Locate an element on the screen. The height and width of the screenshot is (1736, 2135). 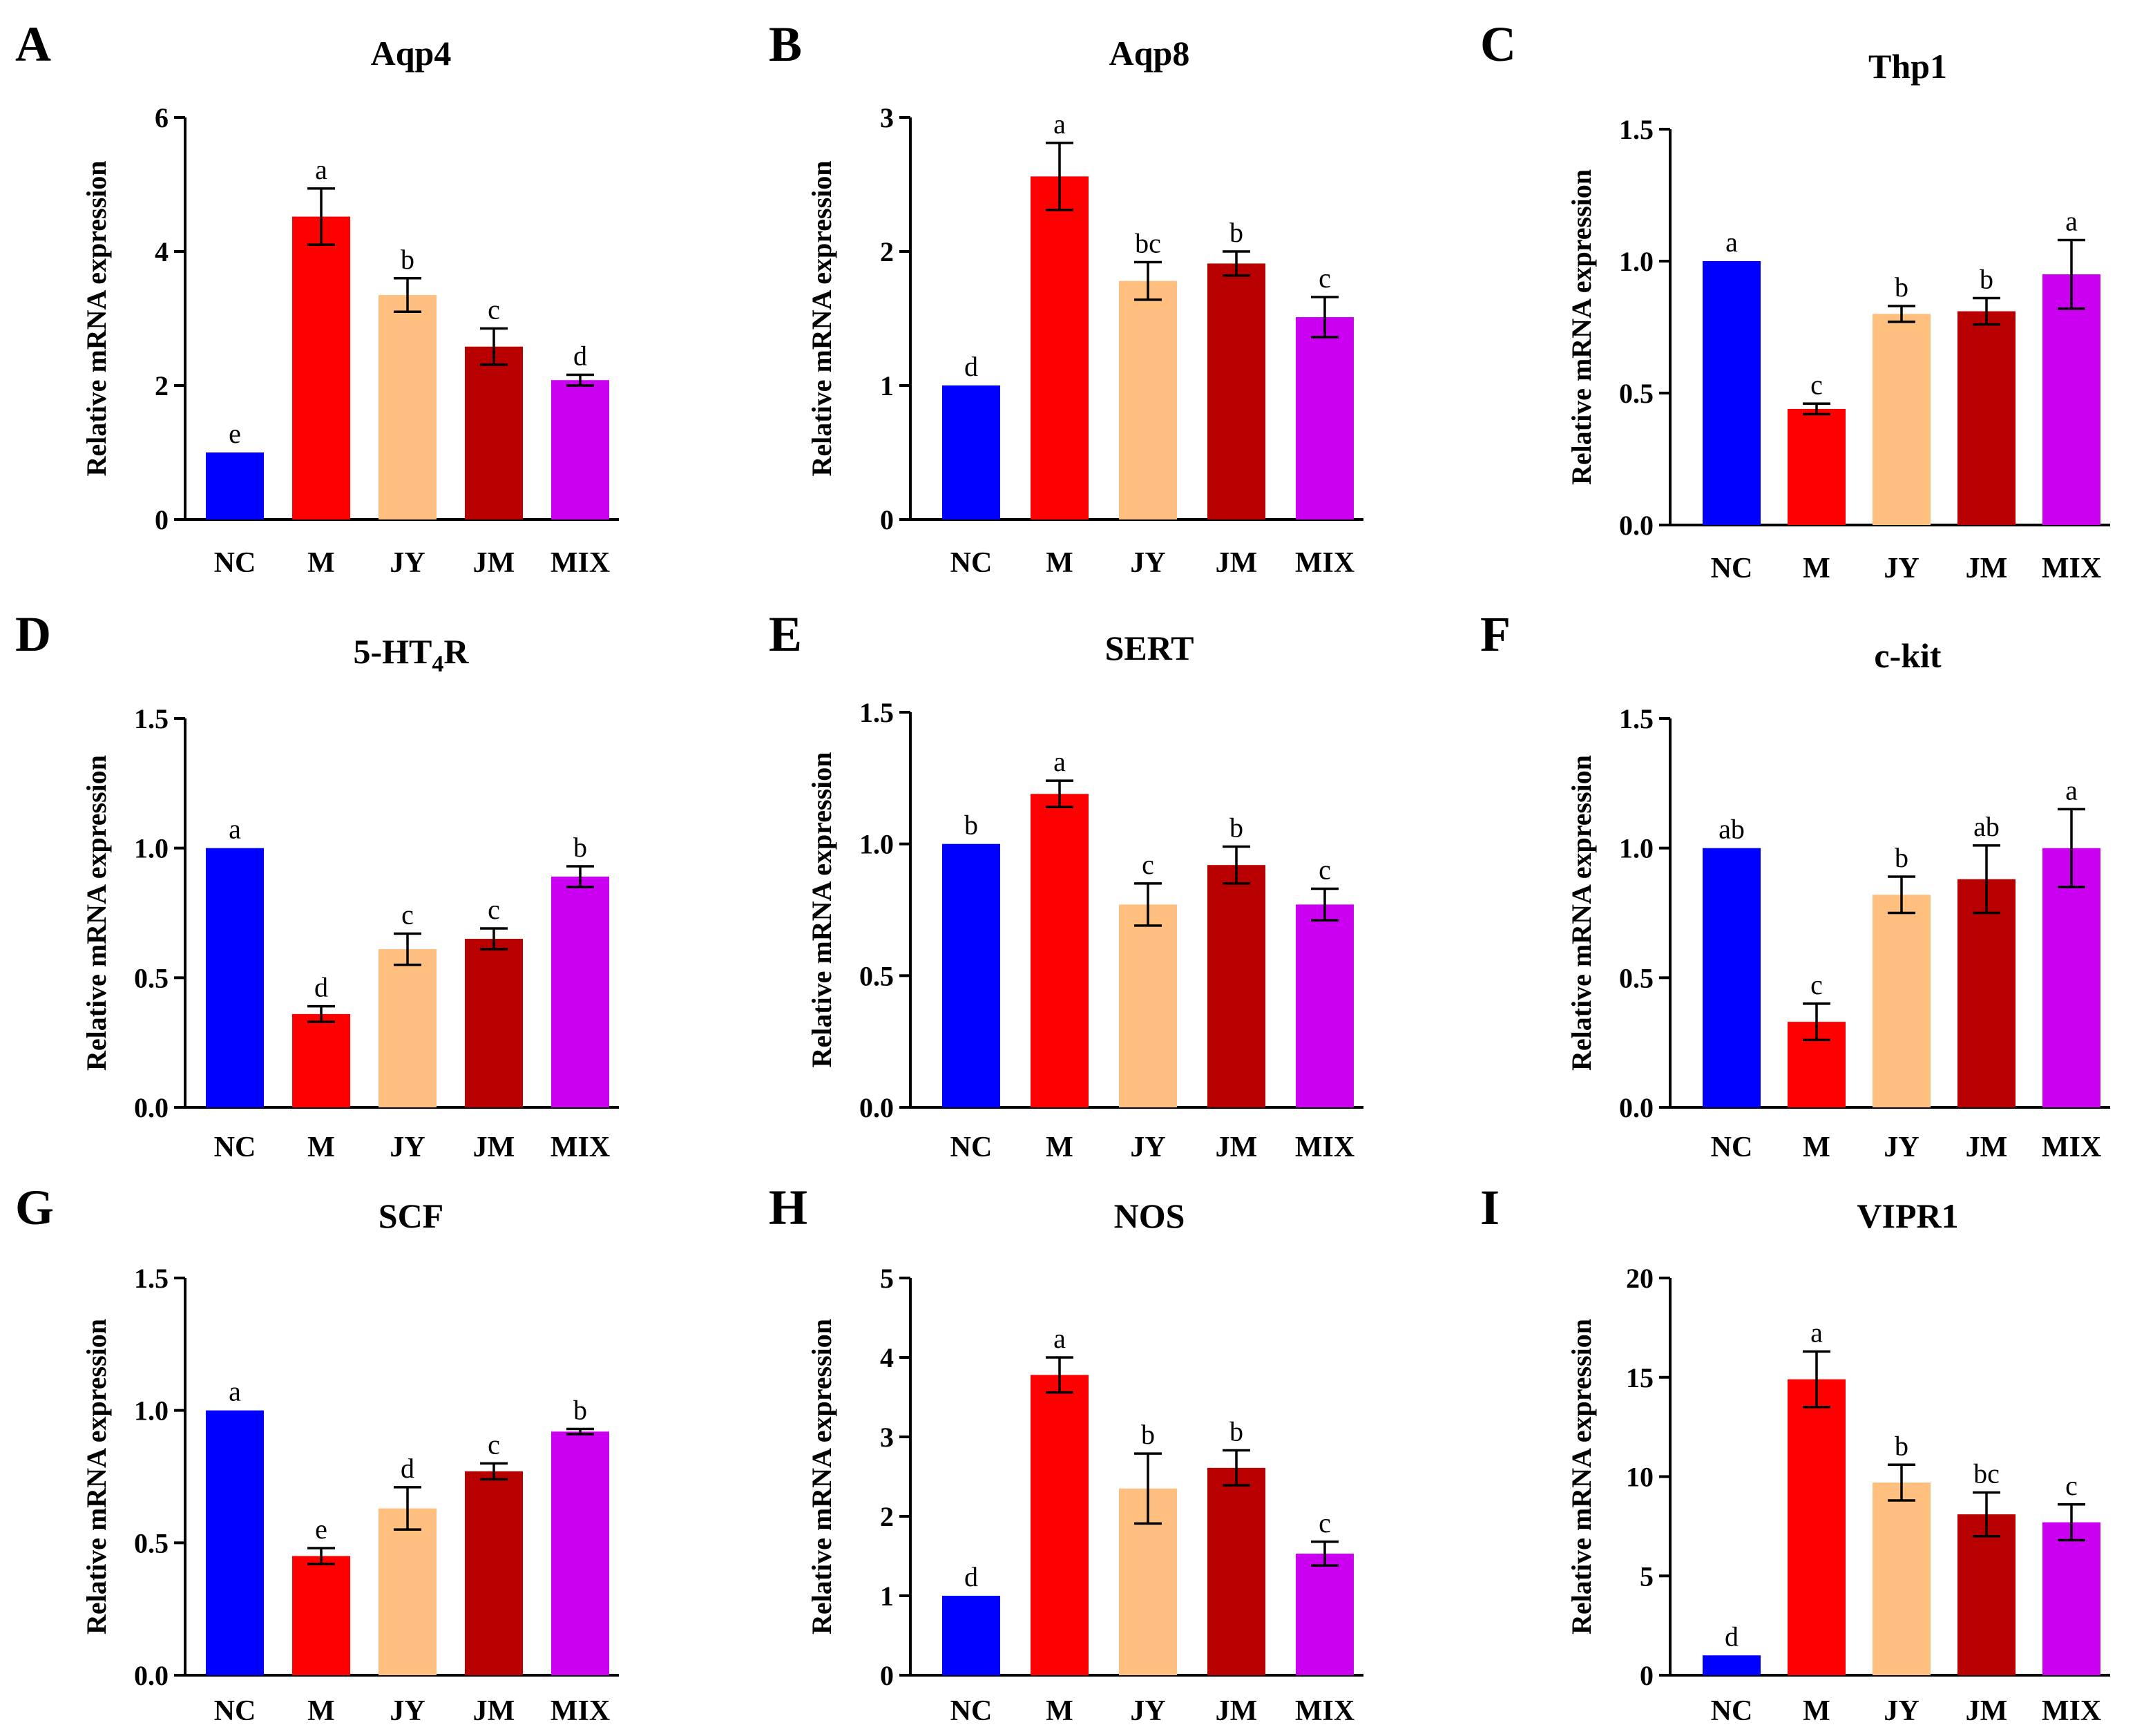
panel-b-ytick-label: 3 is located at coordinates (887, 117).